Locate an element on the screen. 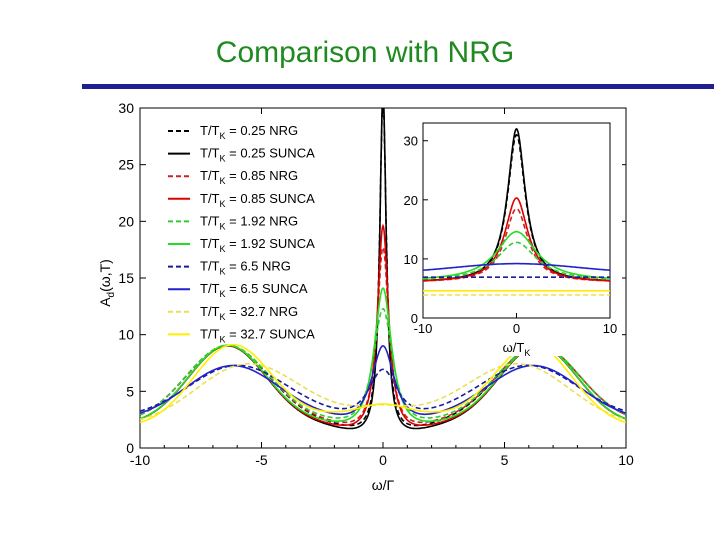 The height and width of the screenshot is (540, 720). y-tick-label: 10 is located at coordinates (126, 335).